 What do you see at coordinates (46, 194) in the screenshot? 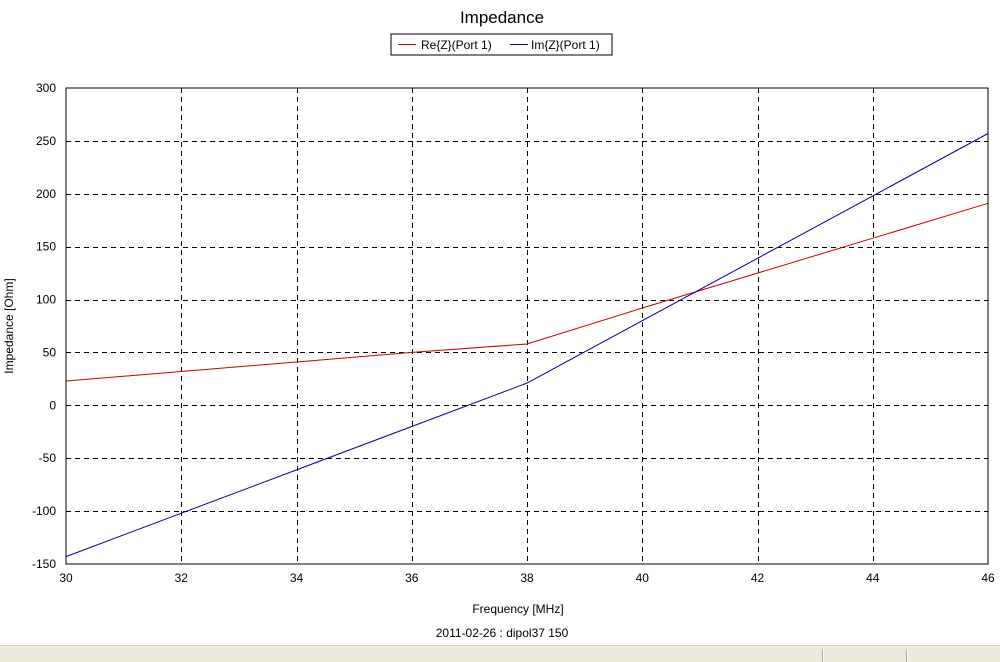
I see `y-tick-label: 200` at bounding box center [46, 194].